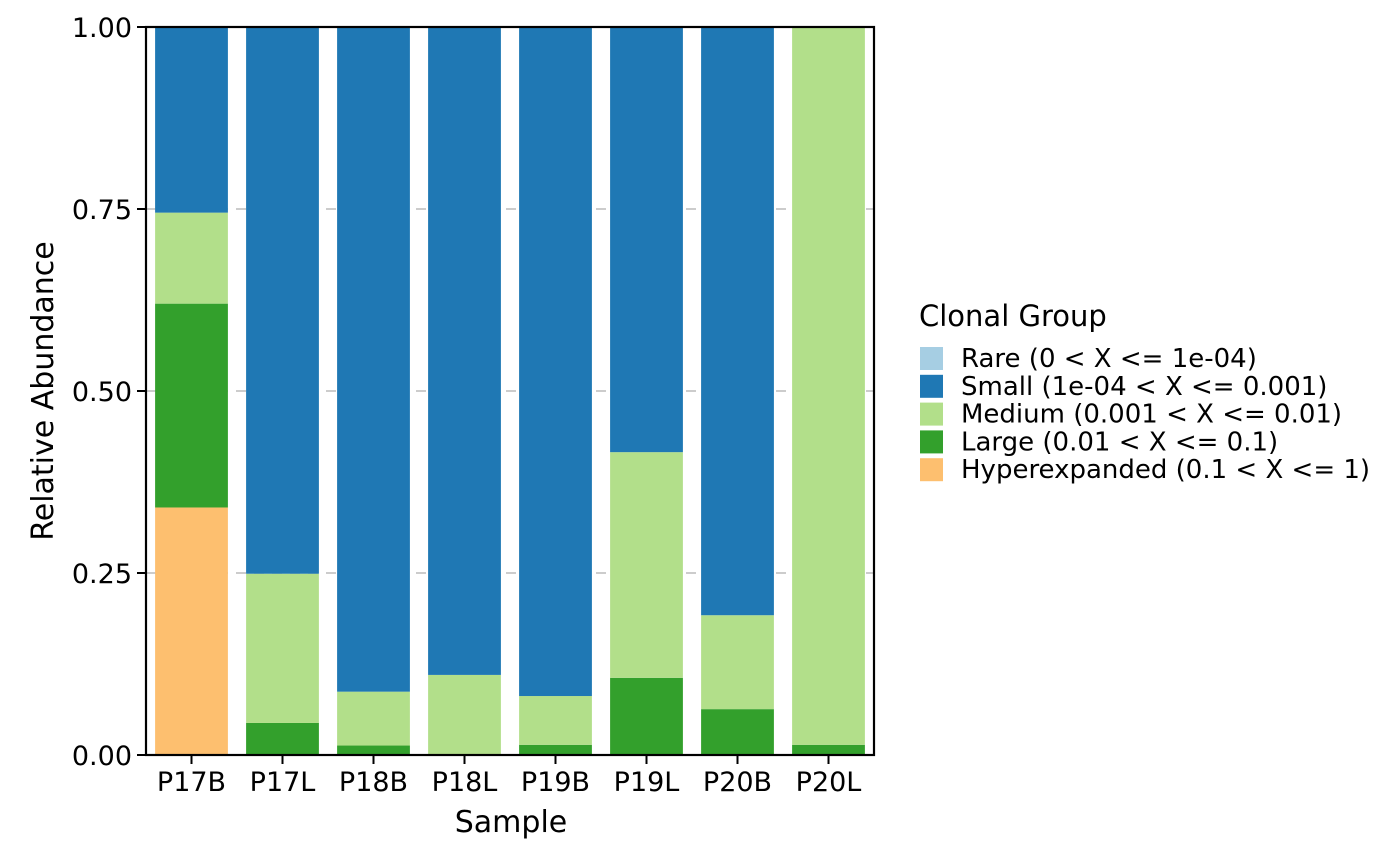 The height and width of the screenshot is (866, 1400). What do you see at coordinates (102, 756) in the screenshot?
I see `y-tick-label: 0.00` at bounding box center [102, 756].